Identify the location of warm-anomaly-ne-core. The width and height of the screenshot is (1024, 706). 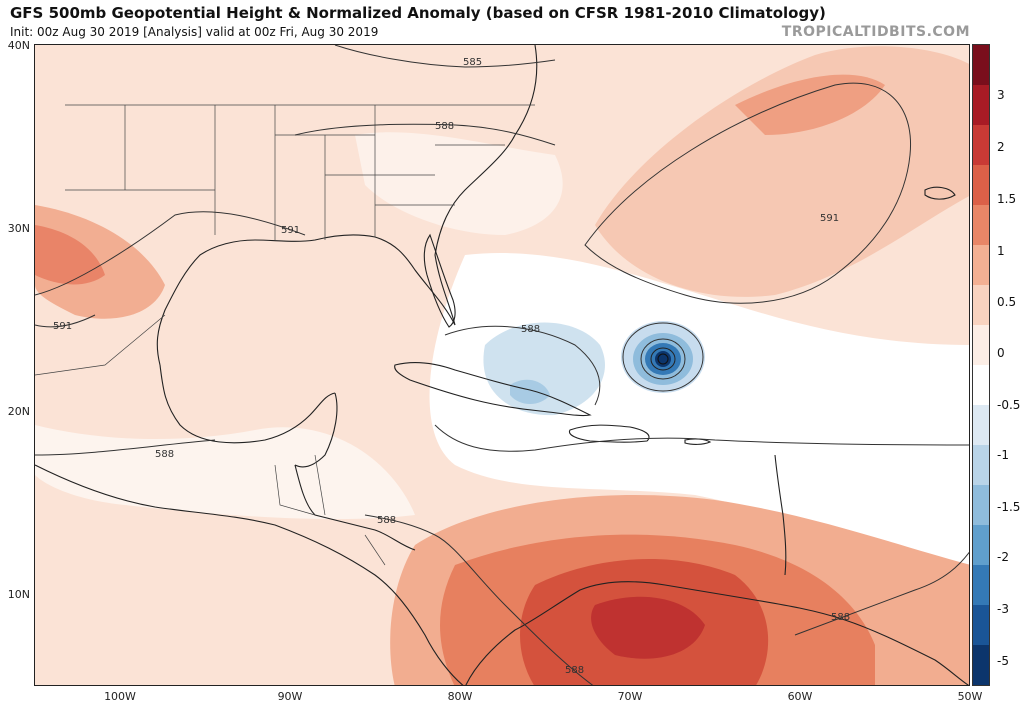
(810, 104).